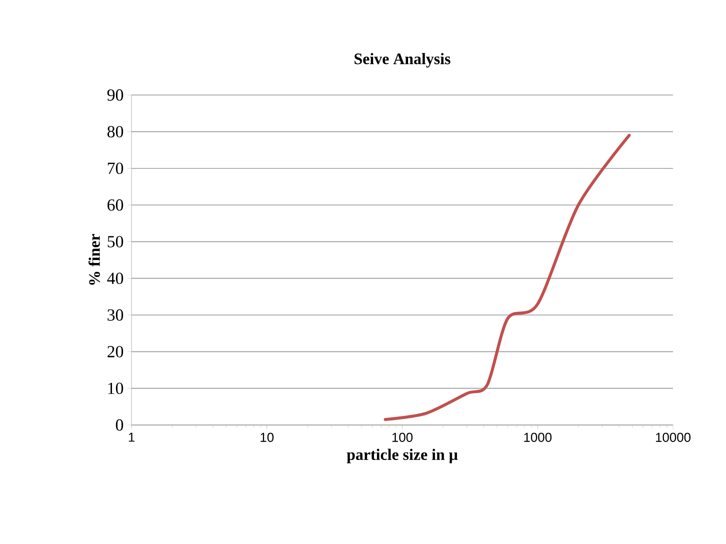 The image size is (726, 544). Describe the element at coordinates (116, 242) in the screenshot. I see `y-tick-label: 50` at that location.